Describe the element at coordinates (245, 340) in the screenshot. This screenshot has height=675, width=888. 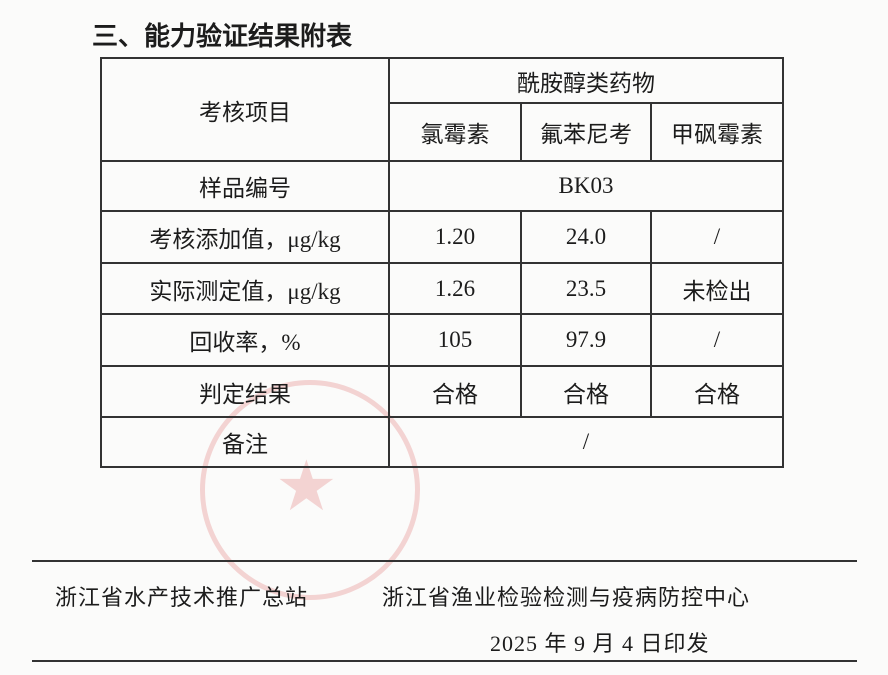
I see `row-label: 回收率，%` at that location.